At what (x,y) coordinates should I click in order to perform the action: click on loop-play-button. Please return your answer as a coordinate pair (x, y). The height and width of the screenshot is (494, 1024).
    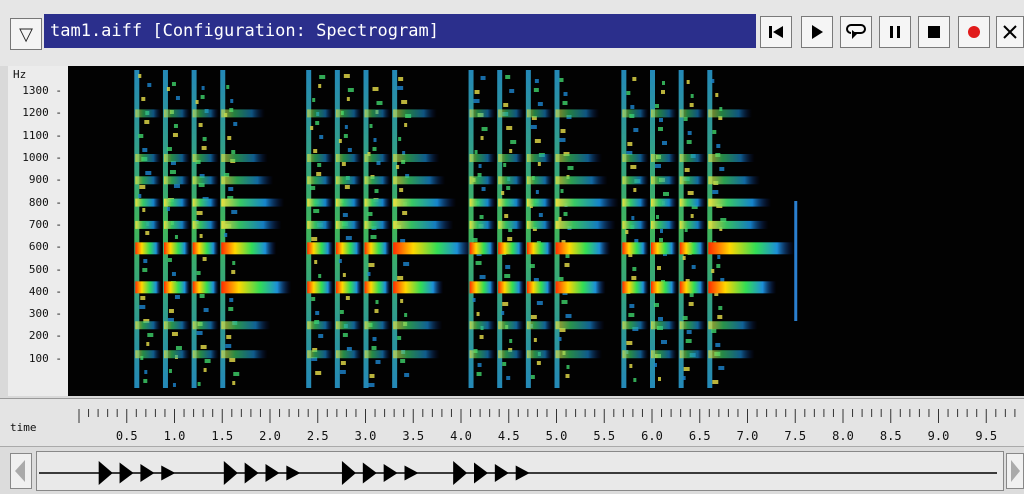
    Looking at the image, I should click on (856, 32).